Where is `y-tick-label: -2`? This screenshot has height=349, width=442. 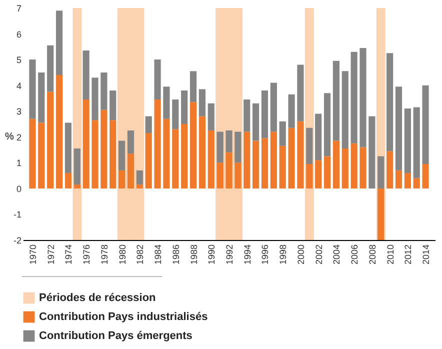 y-tick-label: -2 is located at coordinates (17, 241).